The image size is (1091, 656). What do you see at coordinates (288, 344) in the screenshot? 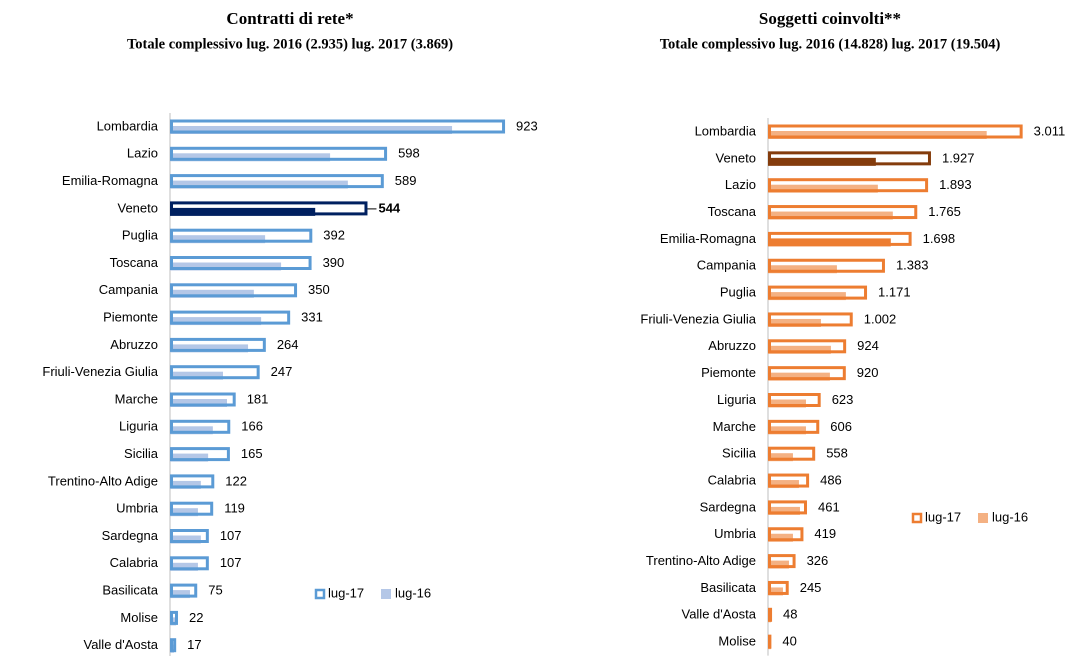
I see `value-label: 264` at bounding box center [288, 344].